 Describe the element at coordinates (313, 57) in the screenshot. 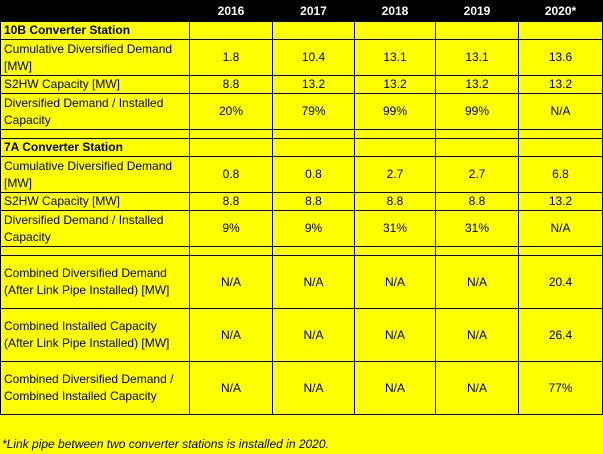

I see `table-cell: 10.4` at that location.